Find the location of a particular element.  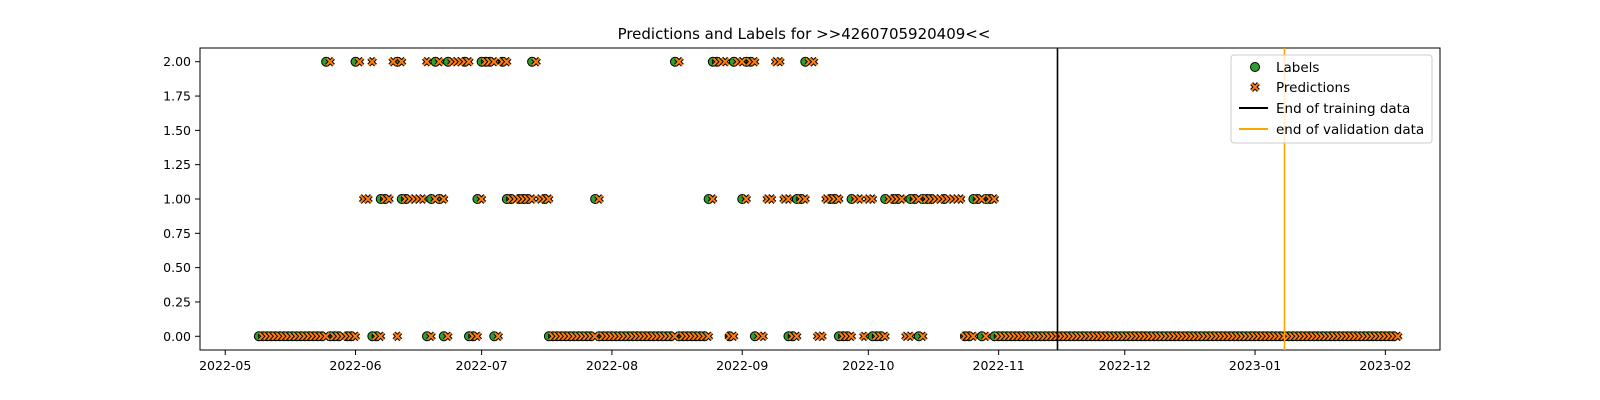

legend-marker-predictions is located at coordinates (1255, 87).